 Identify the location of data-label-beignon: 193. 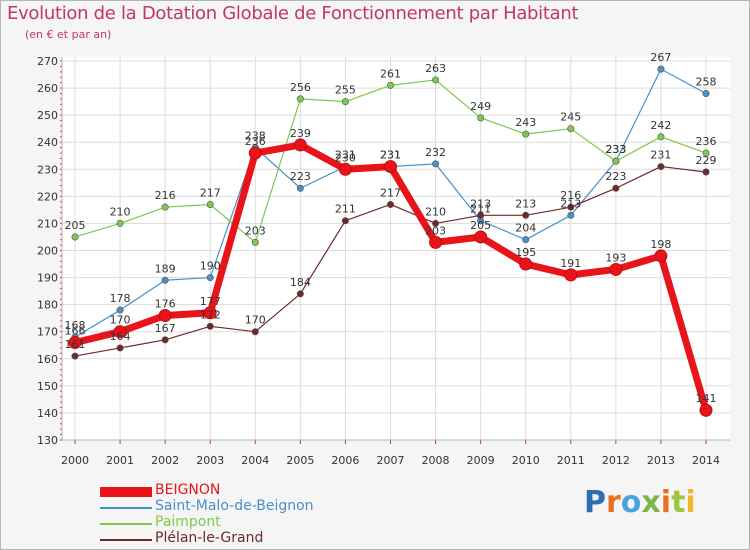
(615, 257).